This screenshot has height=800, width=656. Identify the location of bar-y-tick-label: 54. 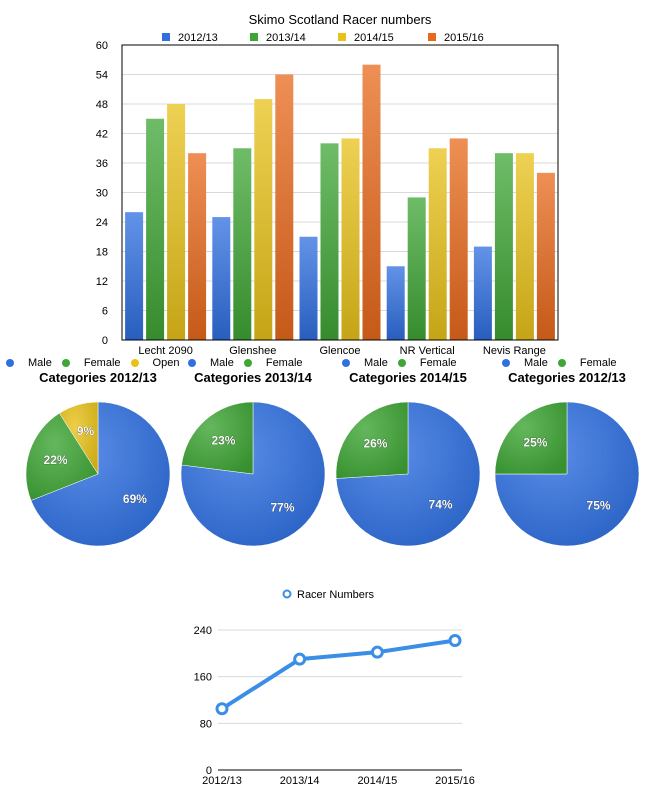
(102, 76).